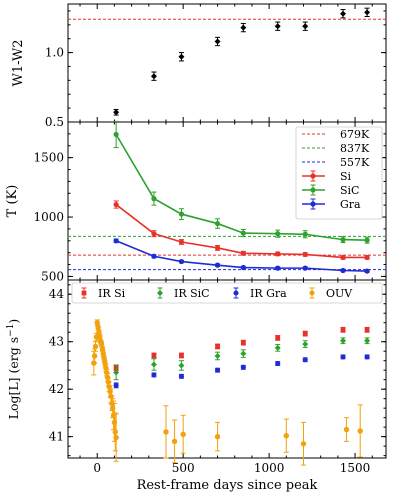  Describe the element at coordinates (56, 342) in the screenshot. I see `bottom-y-tick-label: 43` at that location.